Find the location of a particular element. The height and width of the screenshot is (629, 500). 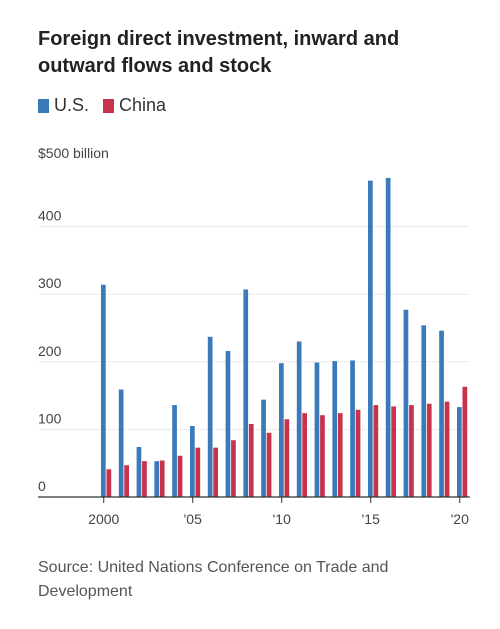

x-tick-label: '15 is located at coordinates (371, 519).